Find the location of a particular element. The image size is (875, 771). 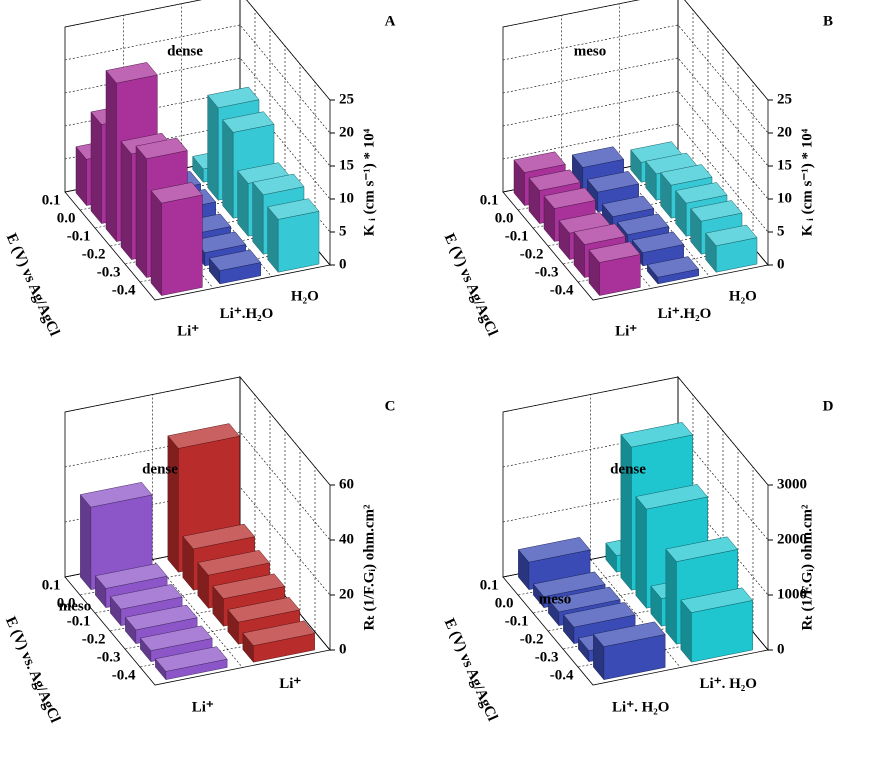

y-tick-label: 15 is located at coordinates (784, 165).